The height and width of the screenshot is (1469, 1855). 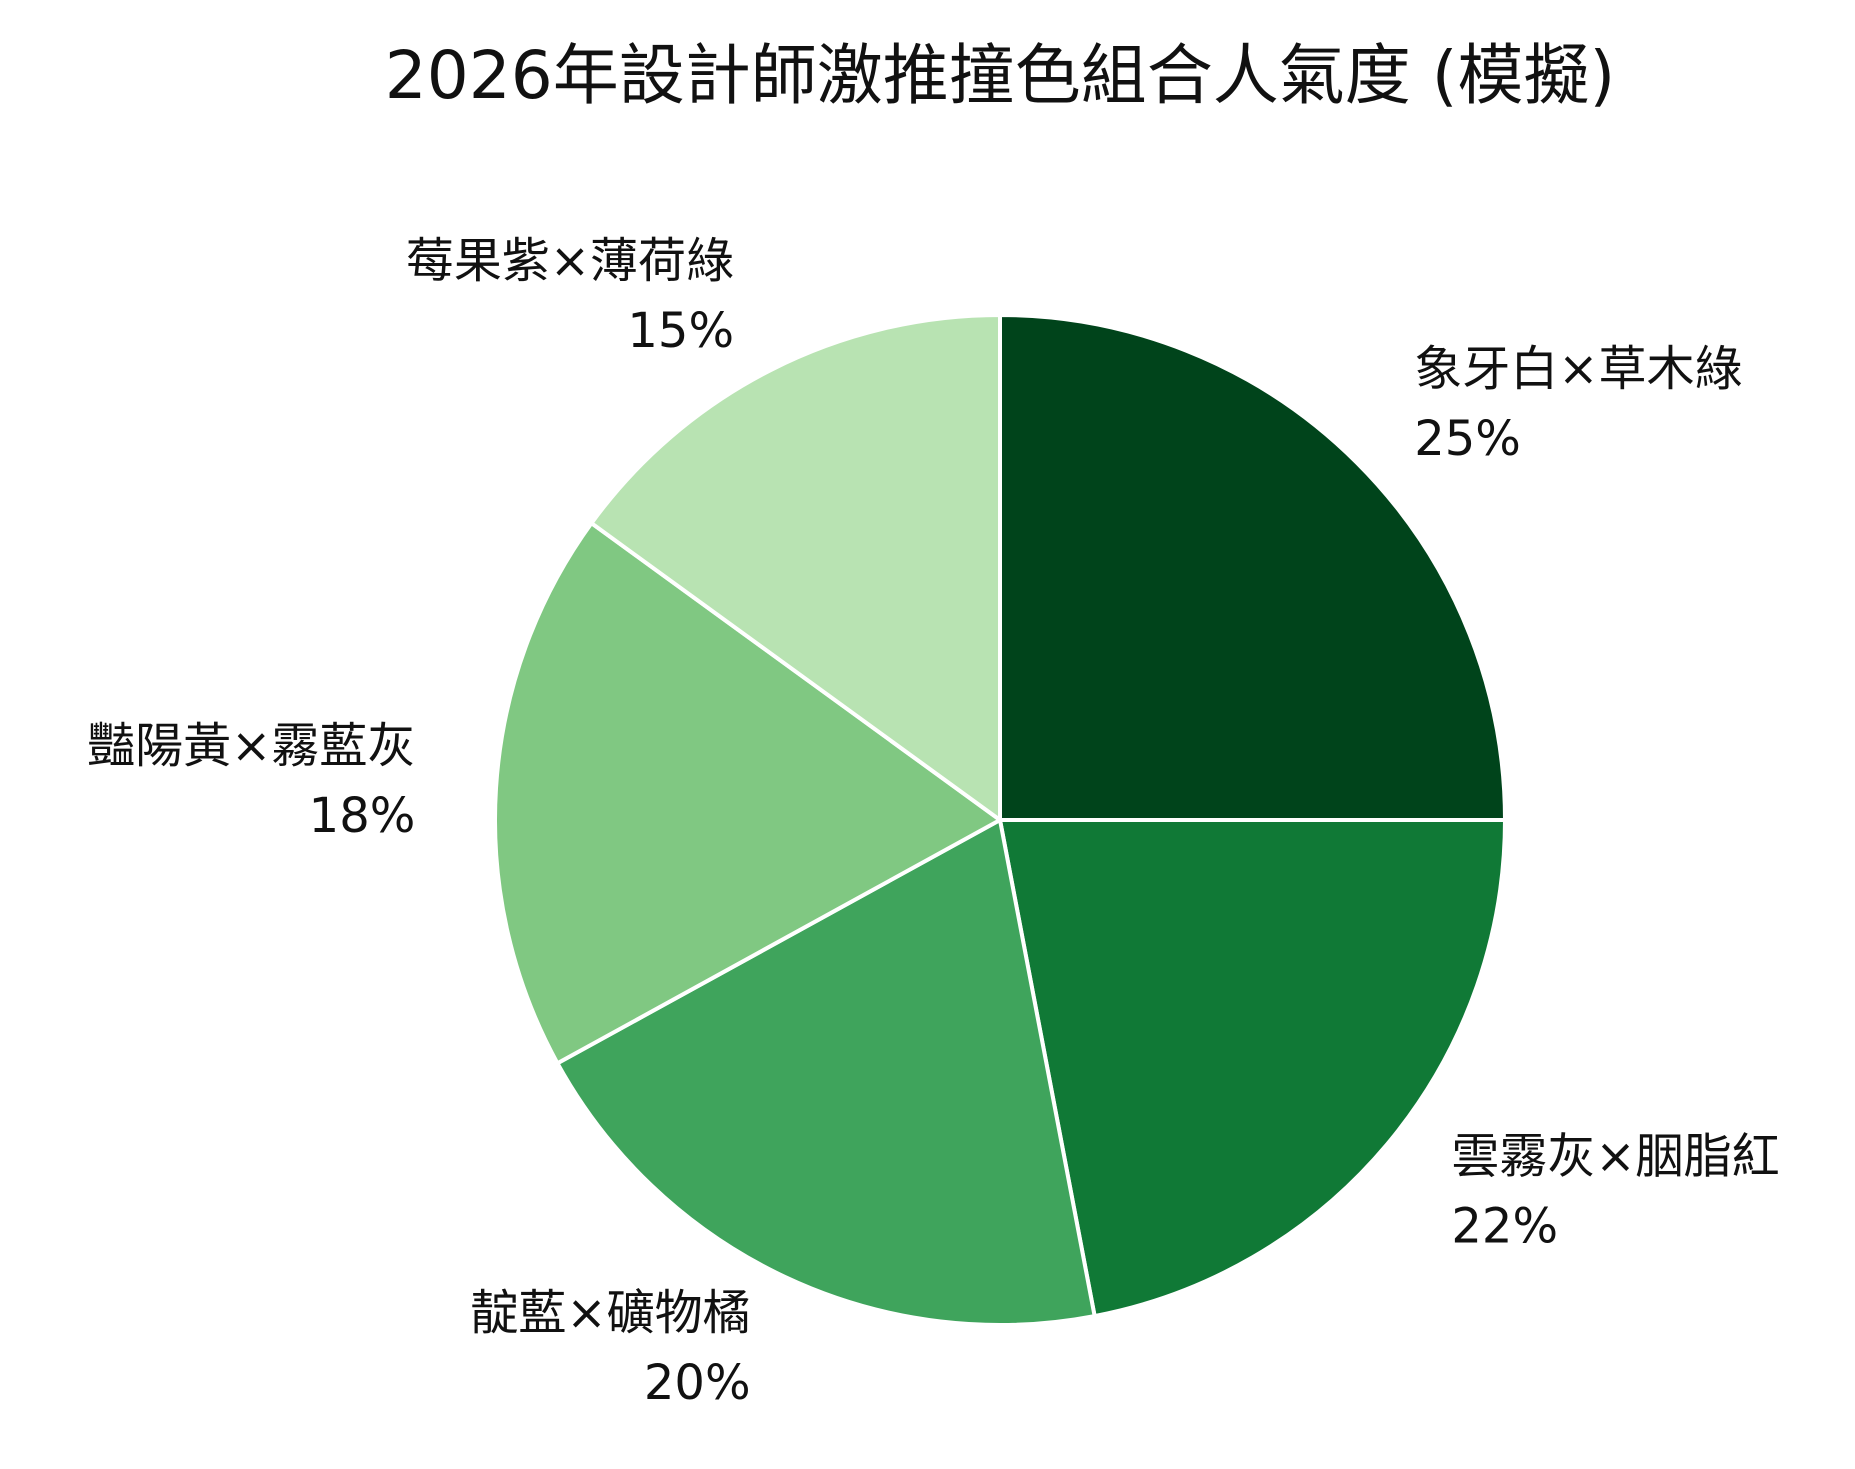 I want to click on slice-value-label-3: 18%, so click(x=362, y=816).